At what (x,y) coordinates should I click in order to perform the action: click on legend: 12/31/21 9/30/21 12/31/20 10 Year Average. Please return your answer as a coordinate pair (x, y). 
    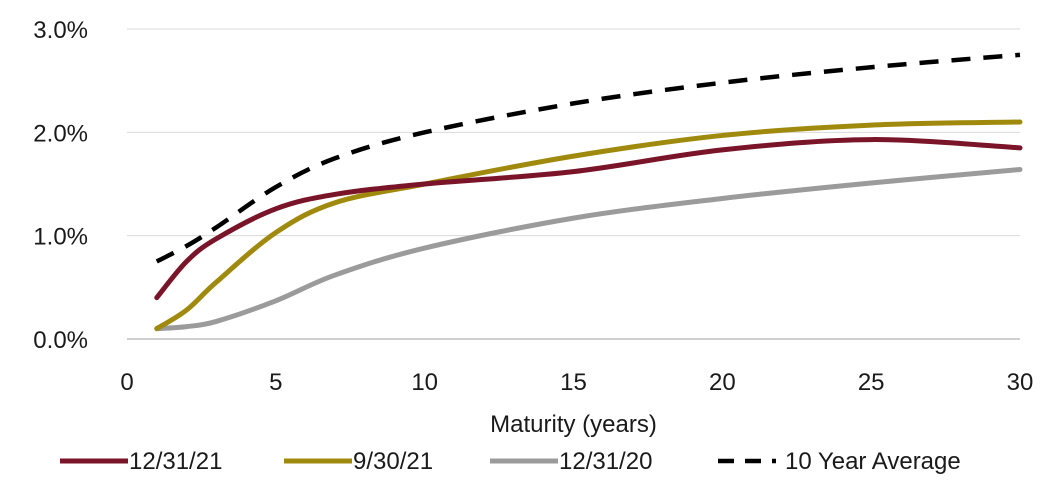
    Looking at the image, I should click on (510, 461).